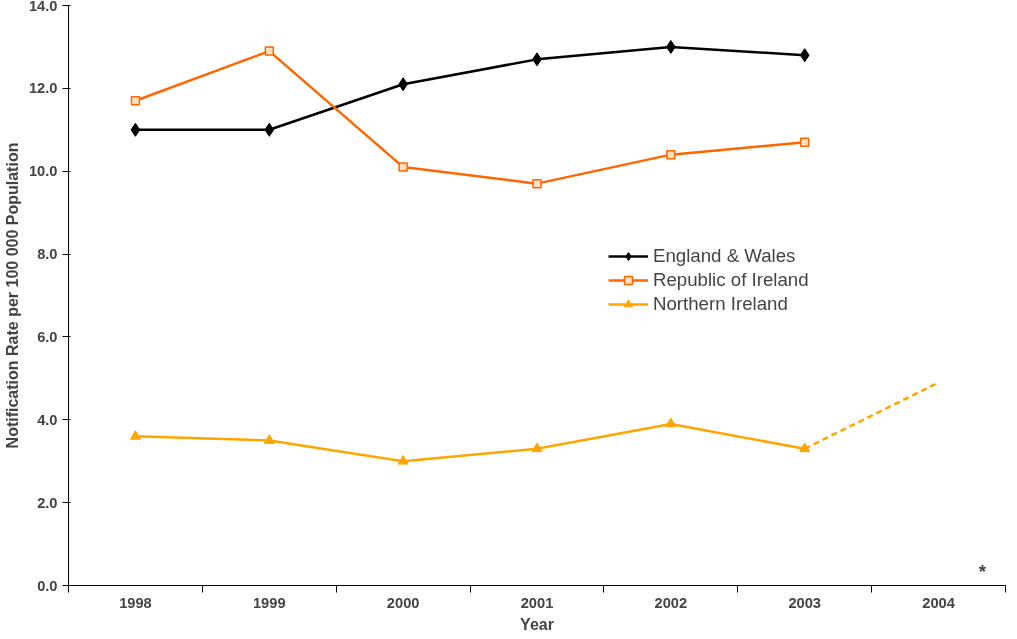 This screenshot has height=639, width=1017. Describe the element at coordinates (939, 602) in the screenshot. I see `x-tick-label: 2004` at that location.